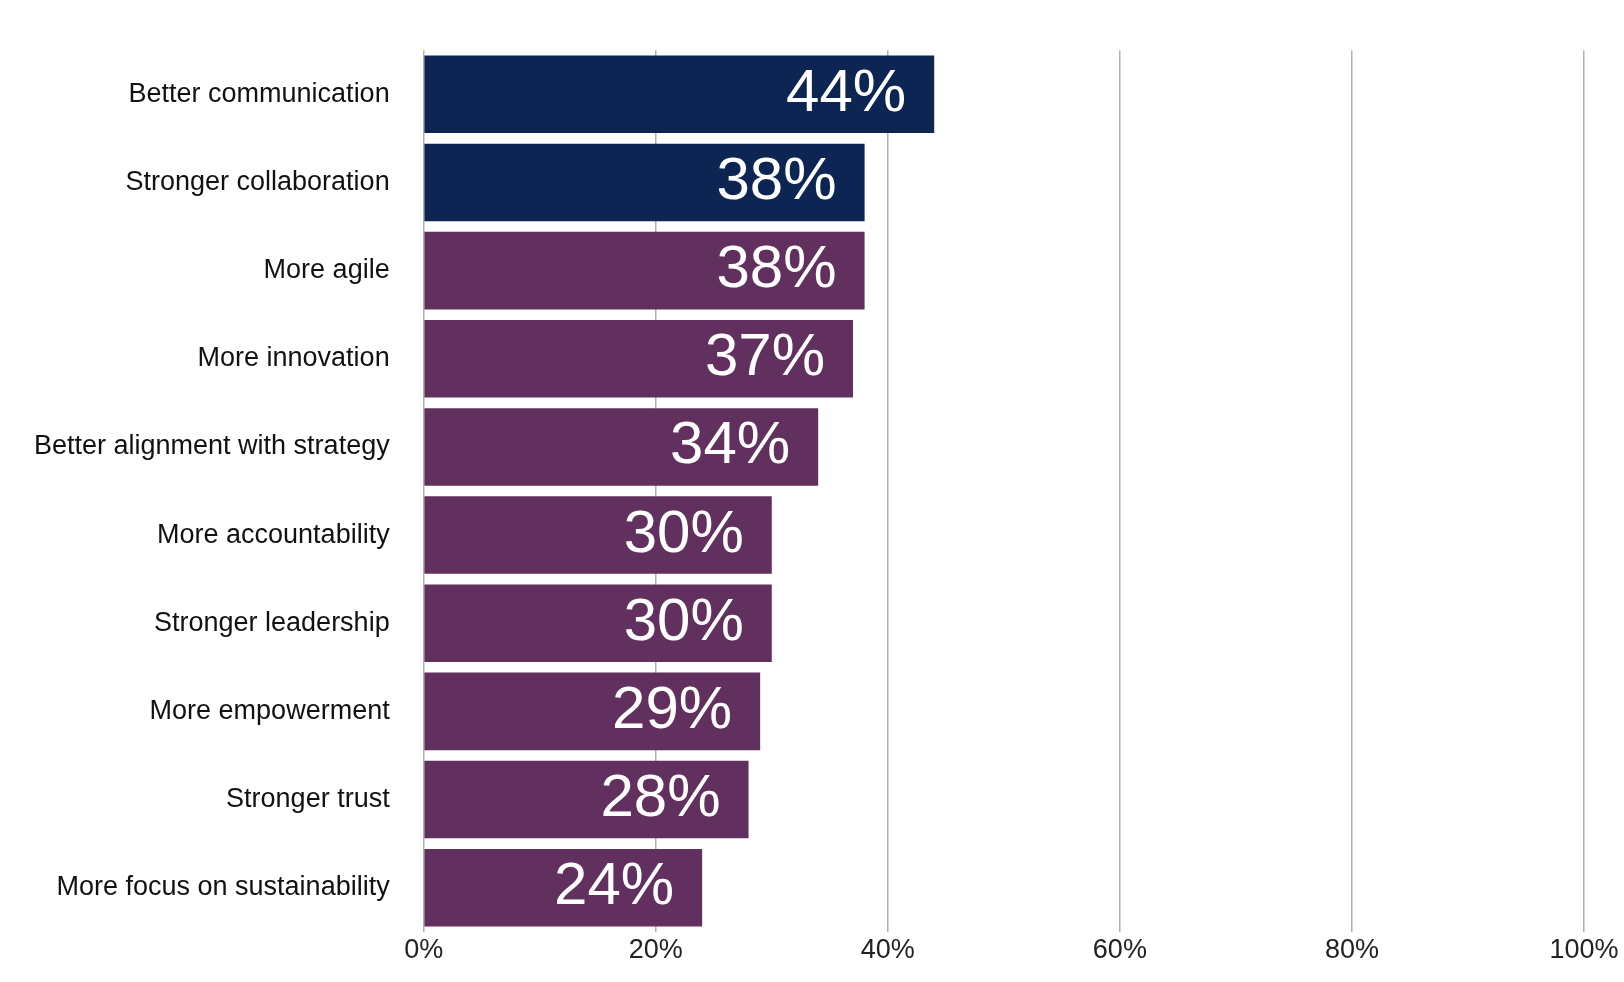 The image size is (1624, 982). What do you see at coordinates (887, 949) in the screenshot?
I see `x-tick-label: 40%` at bounding box center [887, 949].